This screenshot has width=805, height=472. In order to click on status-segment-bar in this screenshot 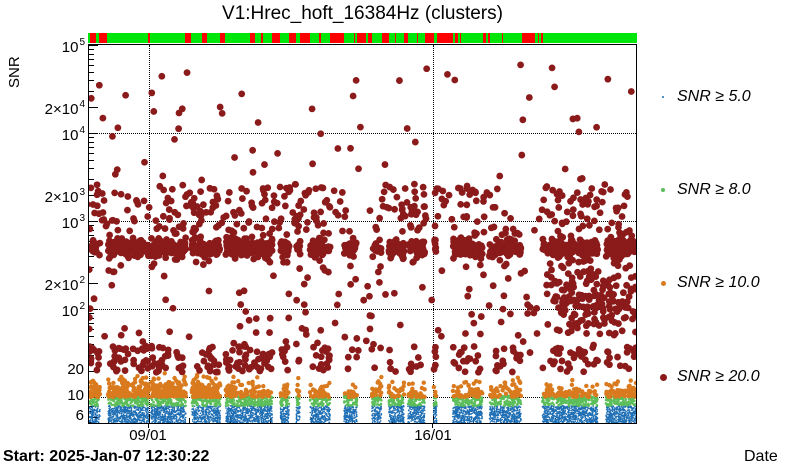, I will do `click(362, 38)`.